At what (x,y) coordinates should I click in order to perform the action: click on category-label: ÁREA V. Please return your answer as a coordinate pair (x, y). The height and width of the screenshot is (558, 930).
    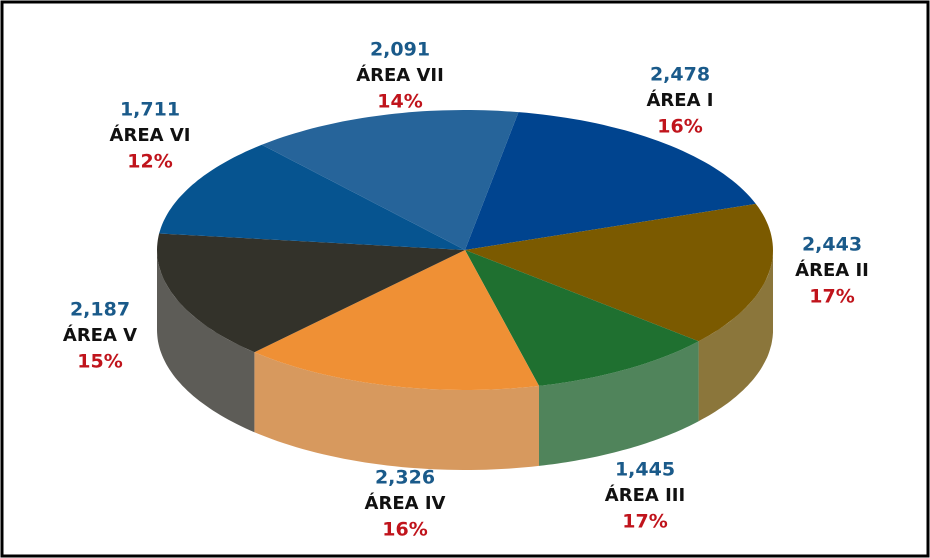
    Looking at the image, I should click on (100, 335).